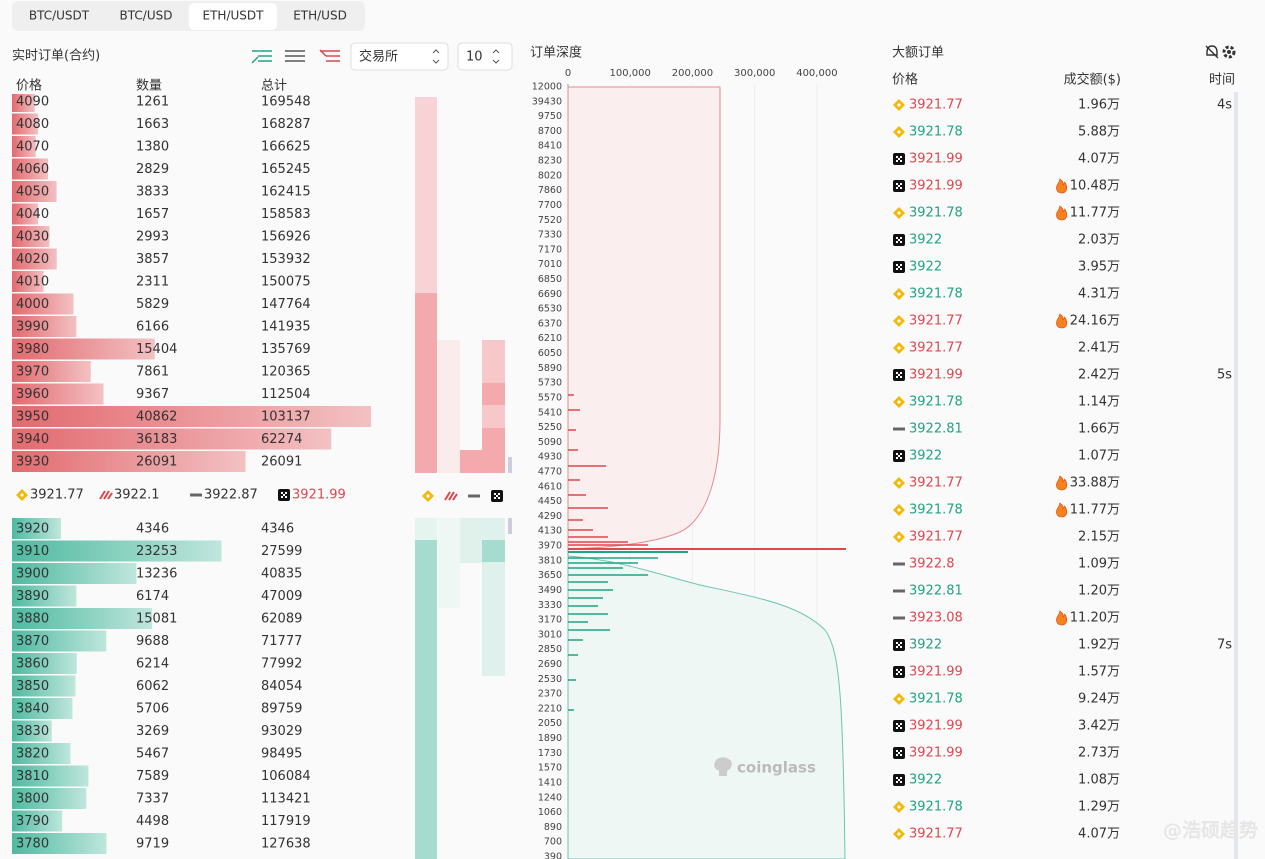 The height and width of the screenshot is (859, 1265). What do you see at coordinates (1099, 564) in the screenshot?
I see `order-amount: 1.09万` at bounding box center [1099, 564].